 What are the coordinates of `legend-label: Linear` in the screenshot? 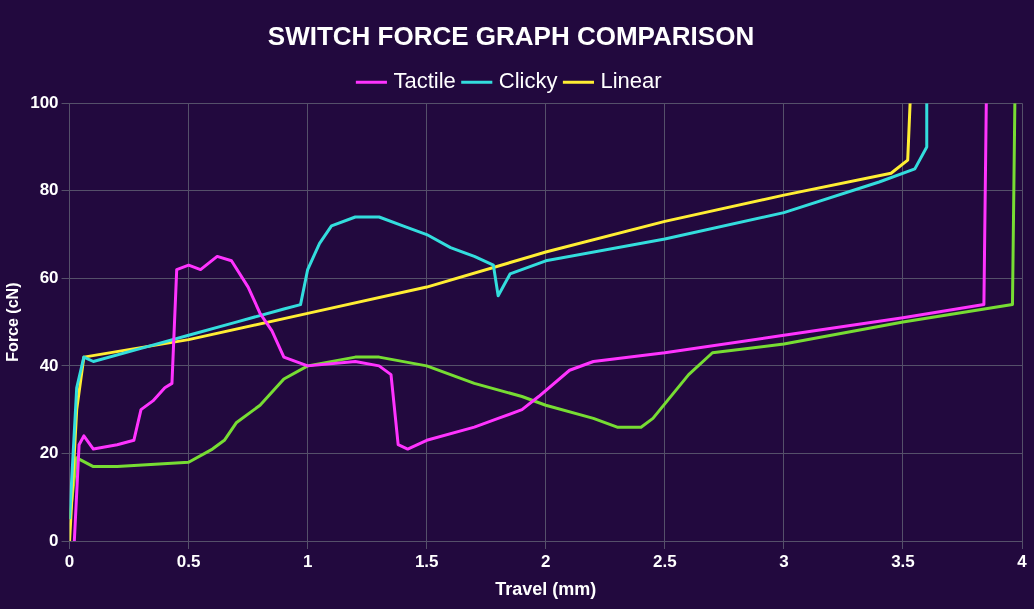 It's located at (631, 81).